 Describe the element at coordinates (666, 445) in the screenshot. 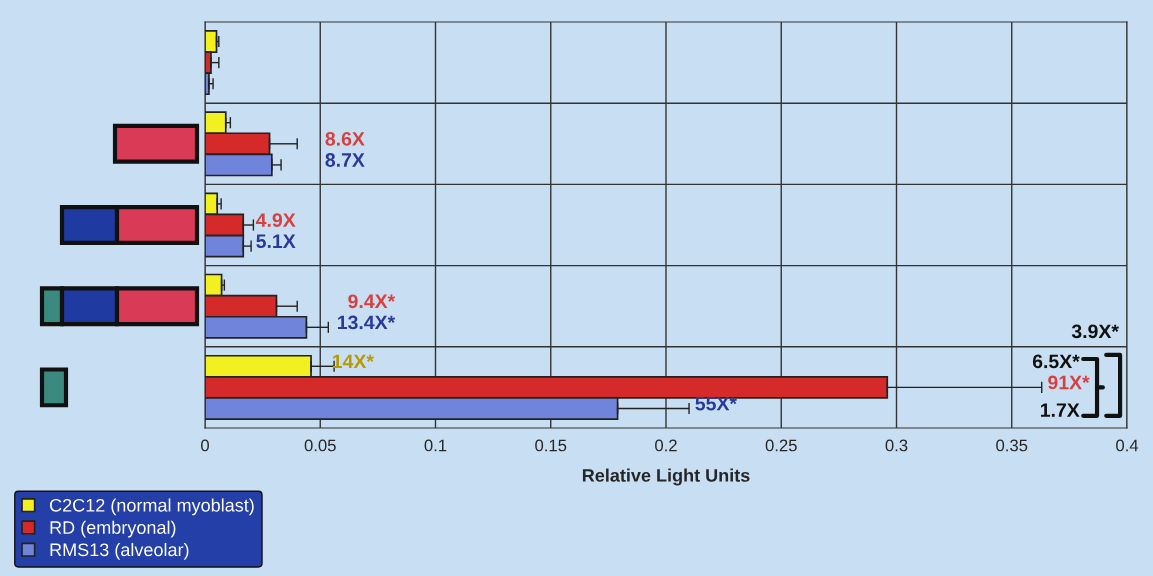

I see `x-tick-label: 0.2` at that location.